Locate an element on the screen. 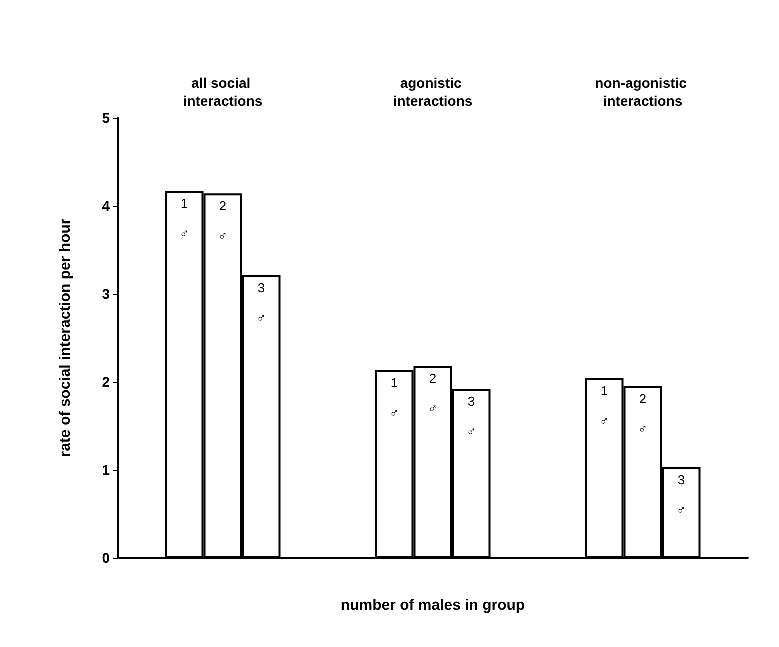  x-tick-label: non-agonistic interactions is located at coordinates (643, 92).